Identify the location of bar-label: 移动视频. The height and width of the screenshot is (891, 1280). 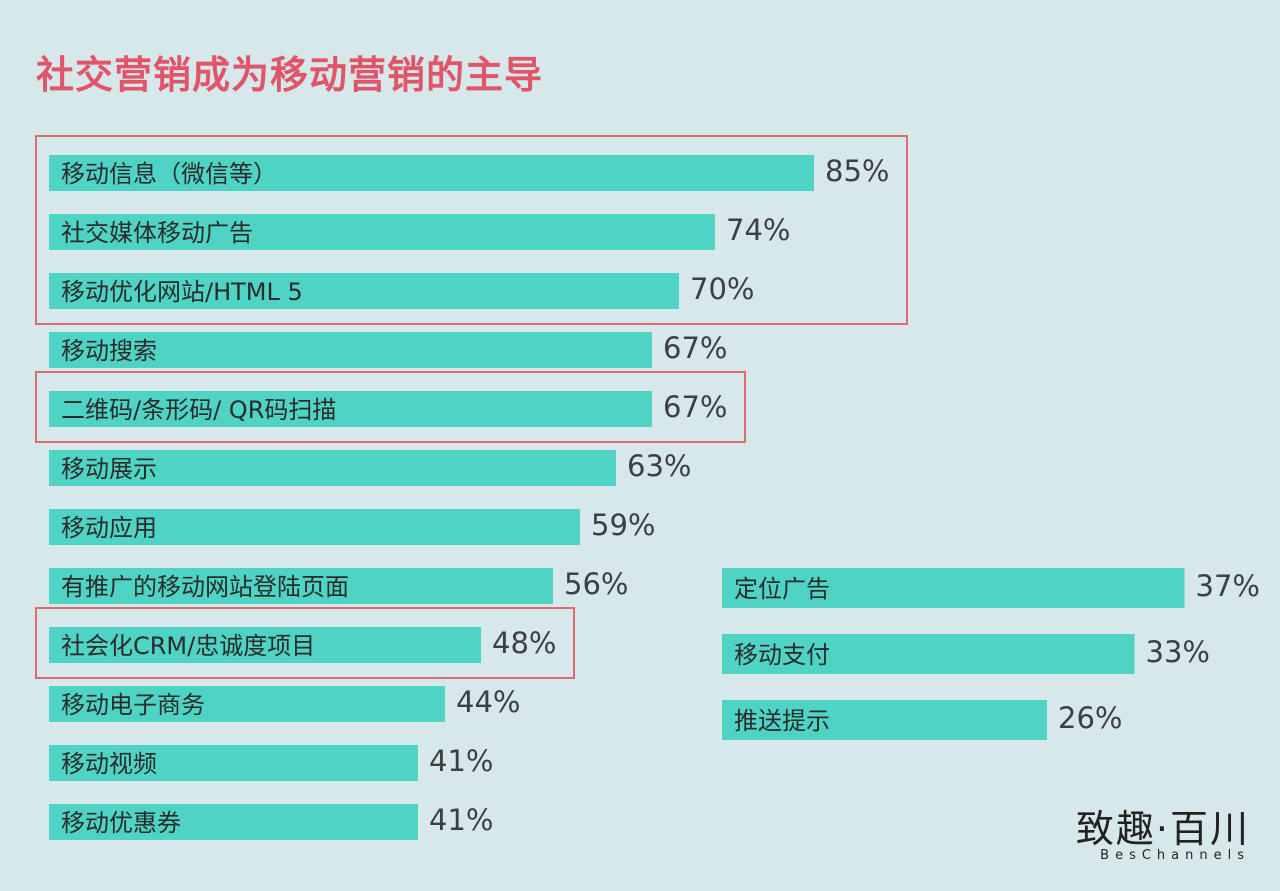
(109, 764).